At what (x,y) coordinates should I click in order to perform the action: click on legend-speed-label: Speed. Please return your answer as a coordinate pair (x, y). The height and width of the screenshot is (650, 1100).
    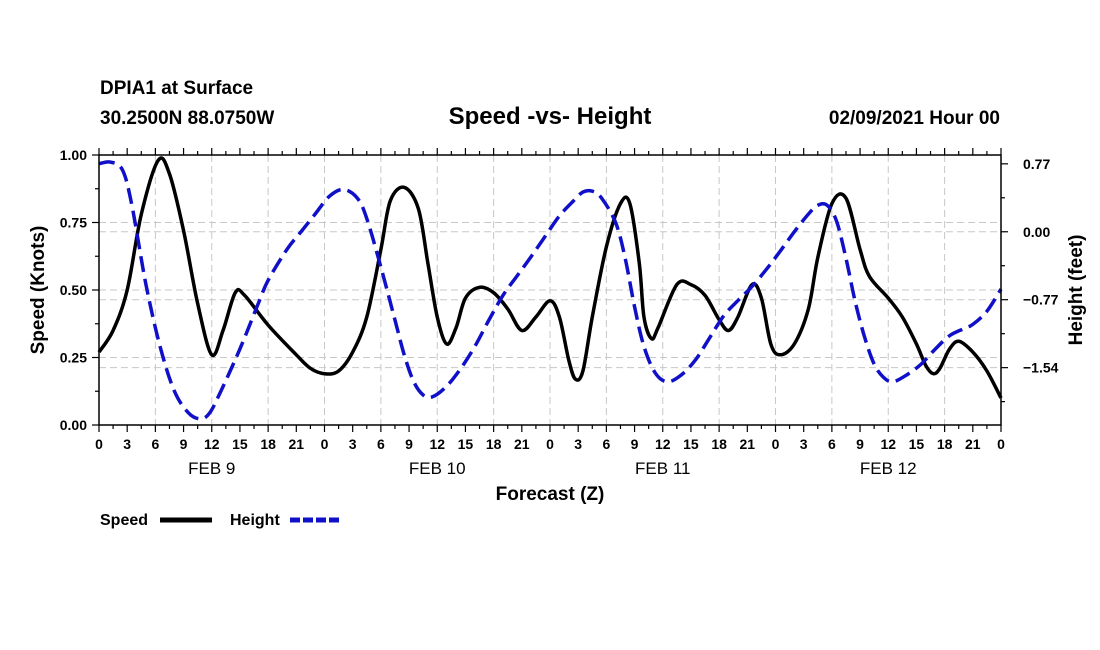
    Looking at the image, I should click on (124, 520).